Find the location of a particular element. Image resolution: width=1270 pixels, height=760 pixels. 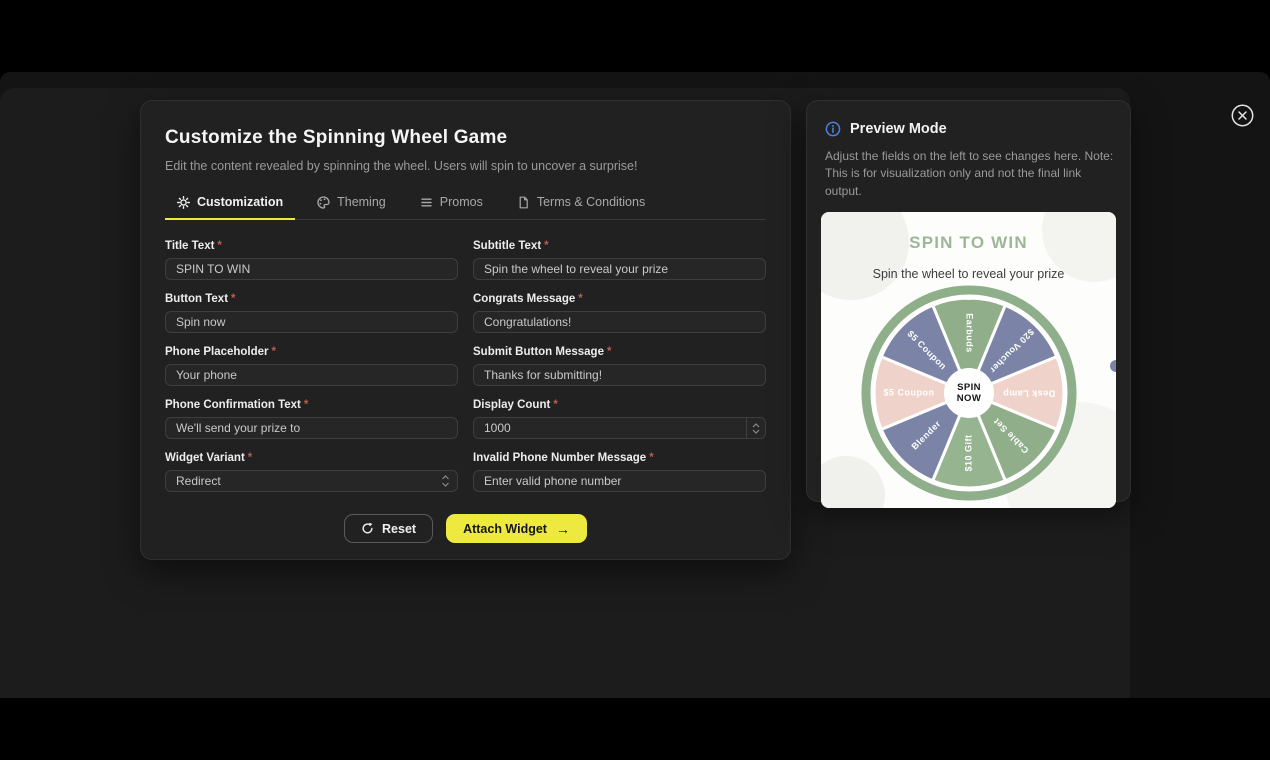

field-label: Subtitle Text * is located at coordinates (511, 246).